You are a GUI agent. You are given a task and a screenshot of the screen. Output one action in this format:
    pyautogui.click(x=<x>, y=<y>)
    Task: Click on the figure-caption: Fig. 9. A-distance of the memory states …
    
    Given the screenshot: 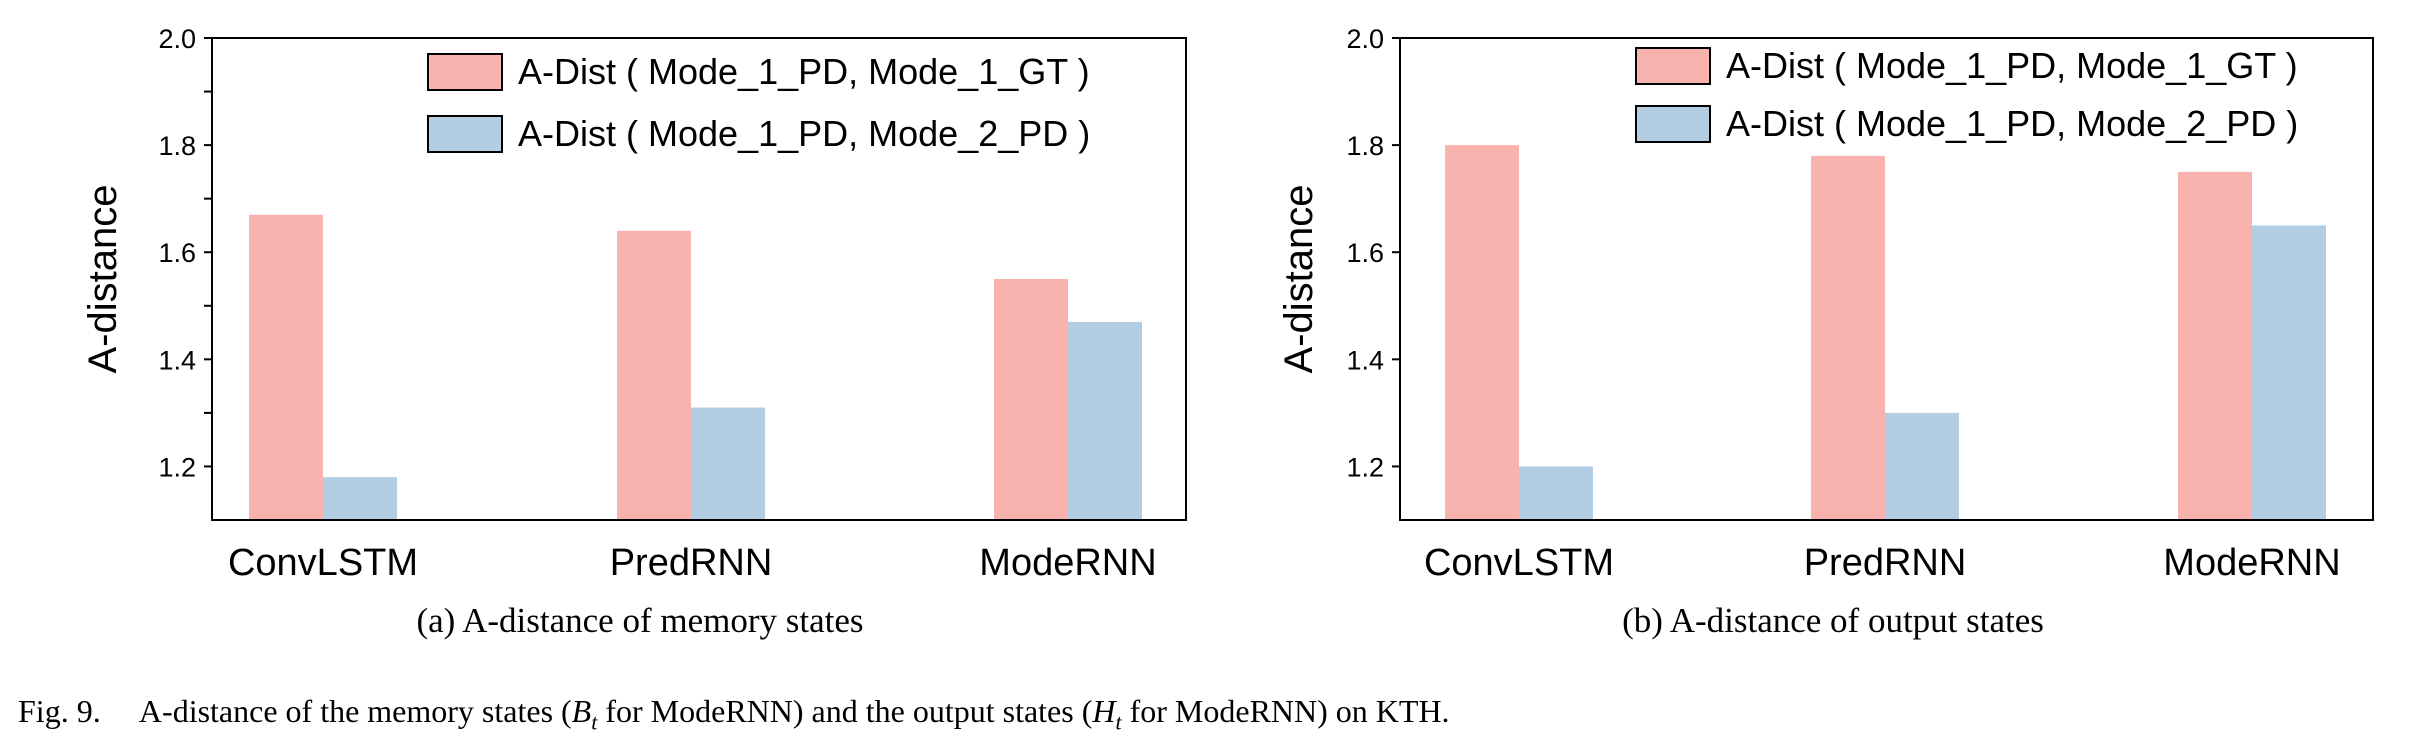 What is the action you would take?
    pyautogui.click(x=734, y=714)
    